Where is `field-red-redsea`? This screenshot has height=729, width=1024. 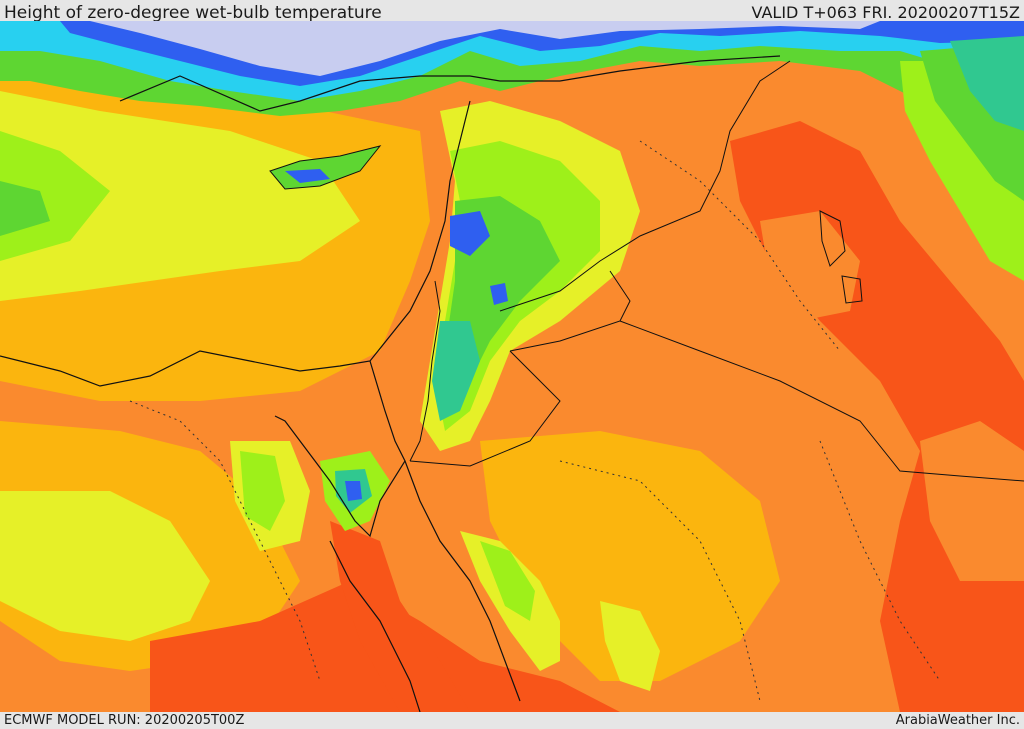 field-red-redsea is located at coordinates (400, 616).